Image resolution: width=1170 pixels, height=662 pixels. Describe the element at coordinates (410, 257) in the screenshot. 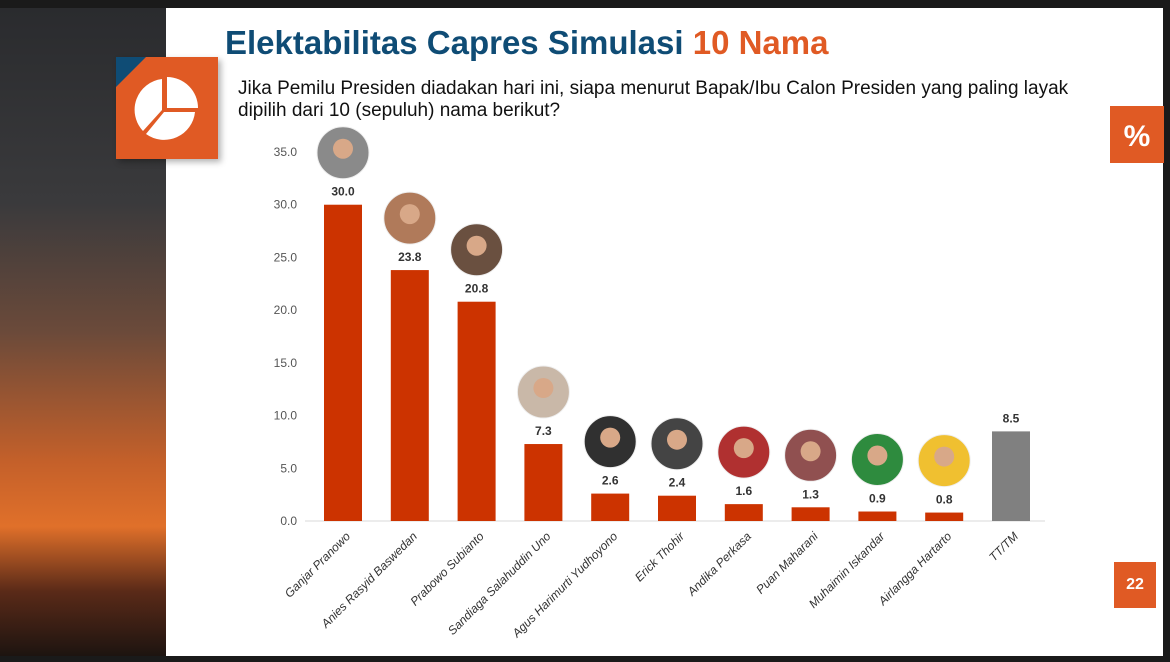

I see `data-label: 23.8` at that location.